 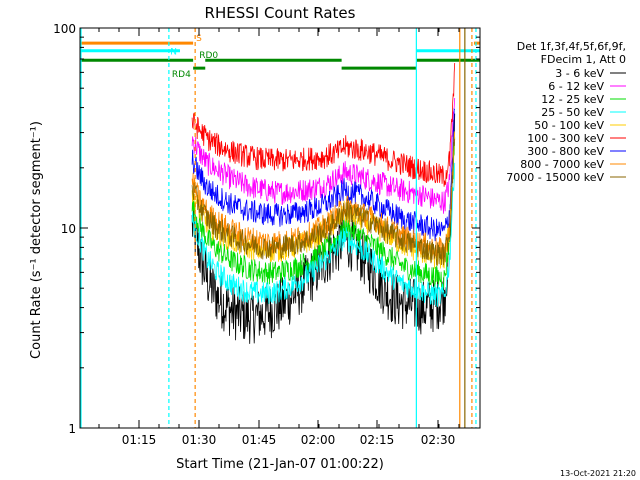 What do you see at coordinates (571, 46) in the screenshot?
I see `legend-header-0: Det 1f,3f,4f,5f,6f,9f,` at bounding box center [571, 46].